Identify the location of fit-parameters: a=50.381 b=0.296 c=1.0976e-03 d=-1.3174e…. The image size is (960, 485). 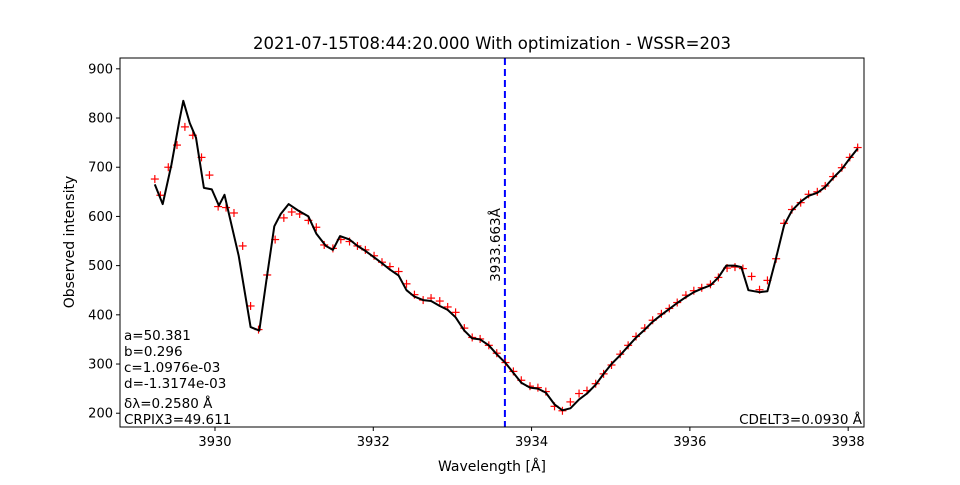
(177, 378).